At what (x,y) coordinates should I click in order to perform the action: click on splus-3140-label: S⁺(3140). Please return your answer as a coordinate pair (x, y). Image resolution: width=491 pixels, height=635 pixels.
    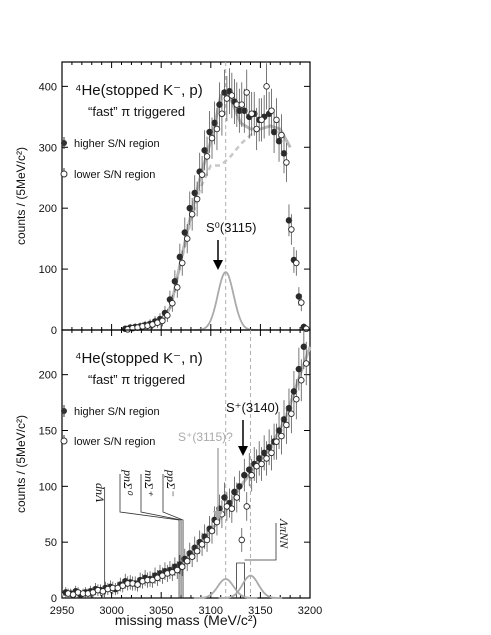
    Looking at the image, I should click on (252, 407).